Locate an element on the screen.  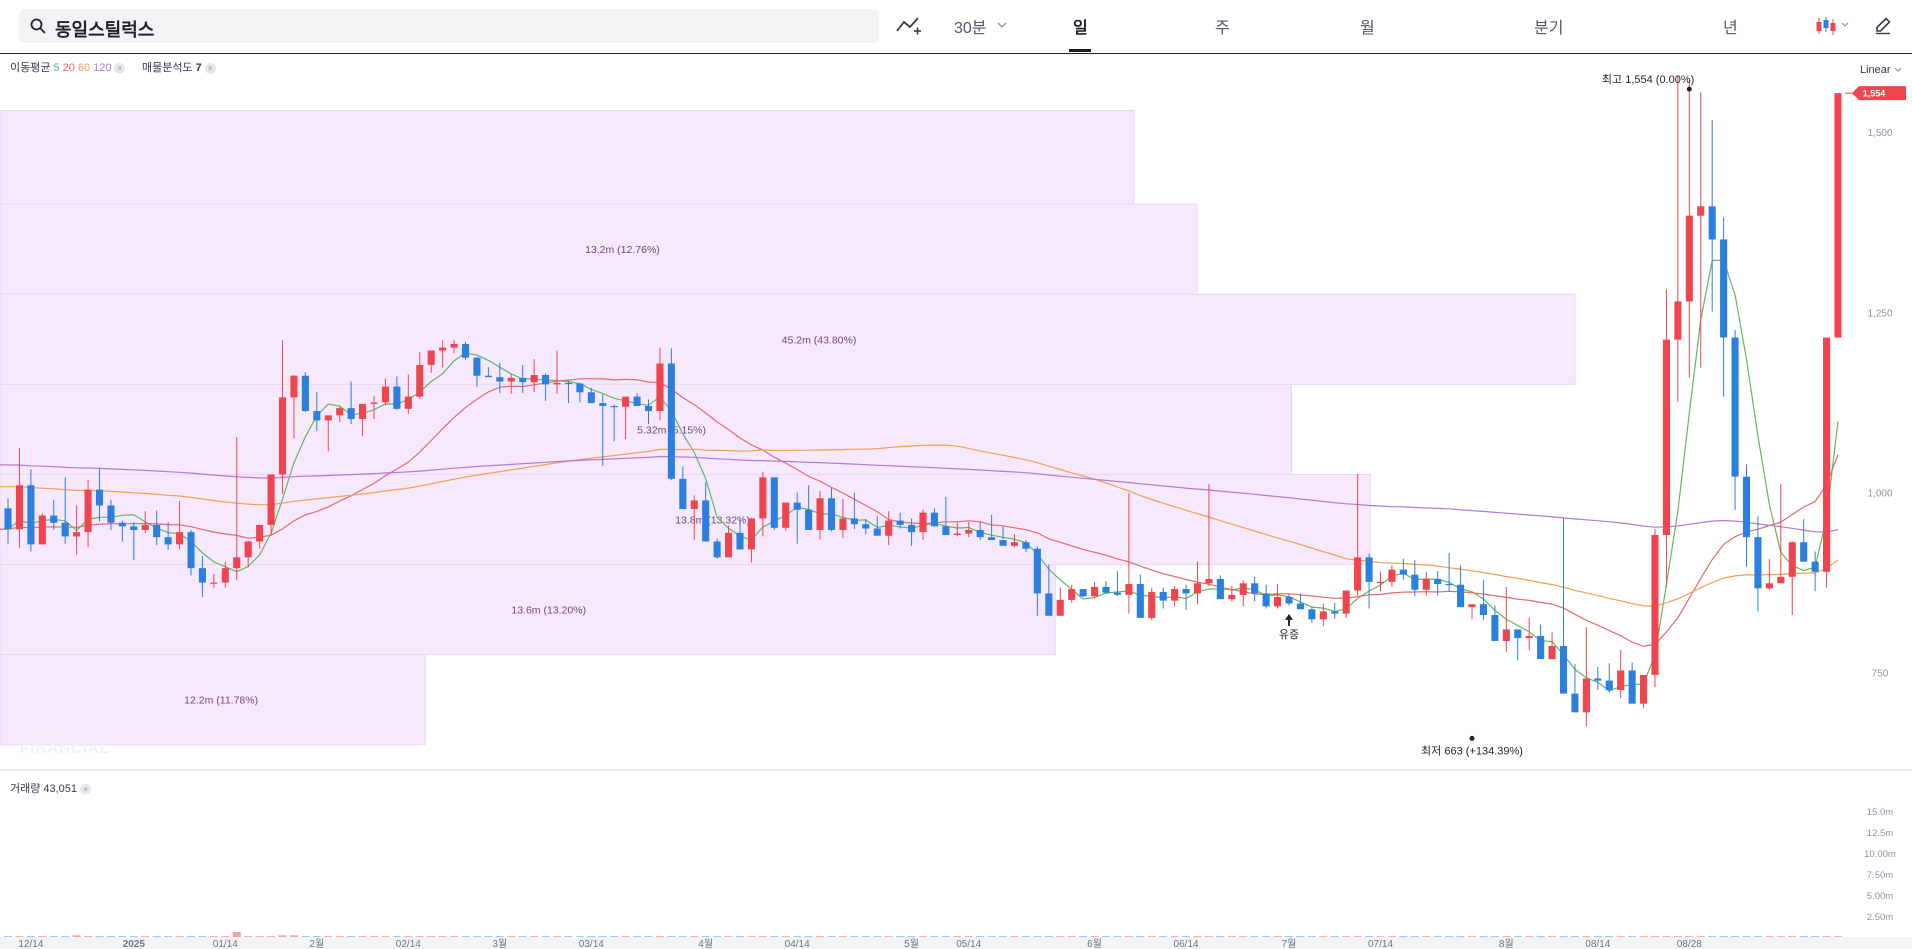
time-tick-label: 3월 is located at coordinates (499, 943).